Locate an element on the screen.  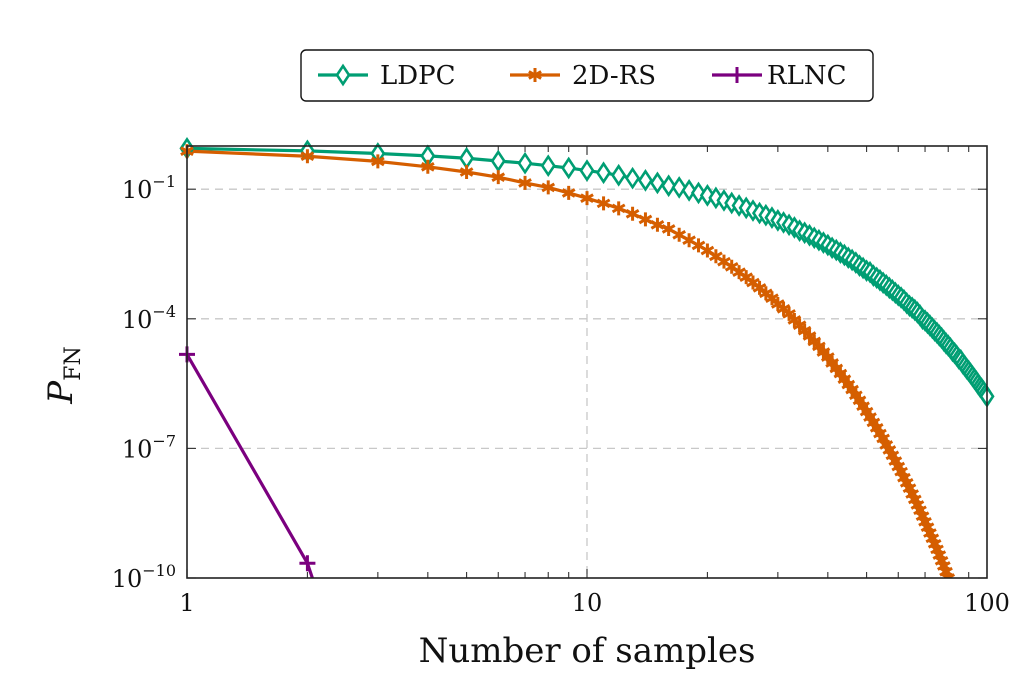
y-tick-exponent: −4 is located at coordinates (164, 311).